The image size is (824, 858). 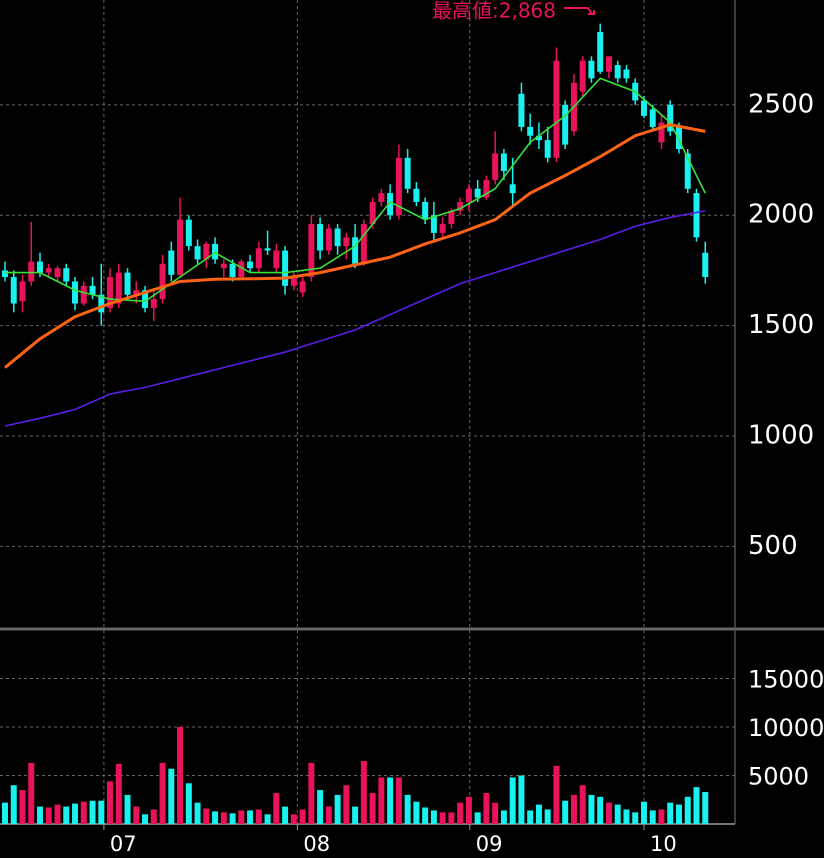 I want to click on x-tick-label: 09, so click(x=489, y=844).